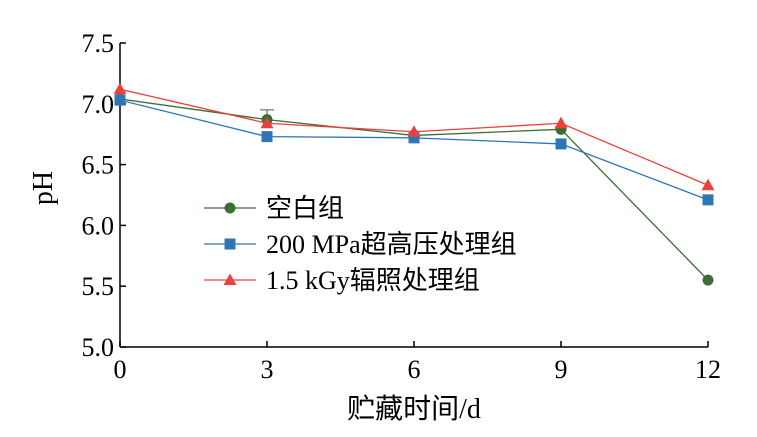  I want to click on legend-item: 空白组, so click(274, 208).